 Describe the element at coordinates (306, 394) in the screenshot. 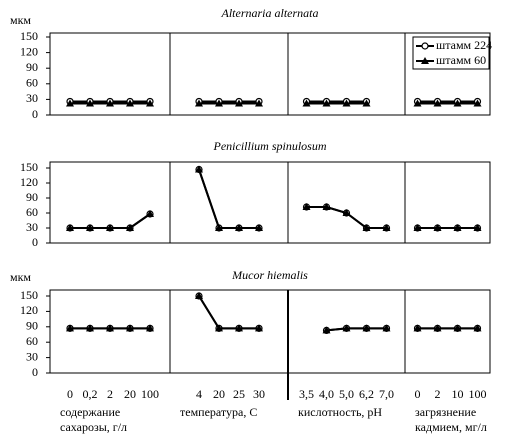

I see `x-tick-label: 3,5` at that location.